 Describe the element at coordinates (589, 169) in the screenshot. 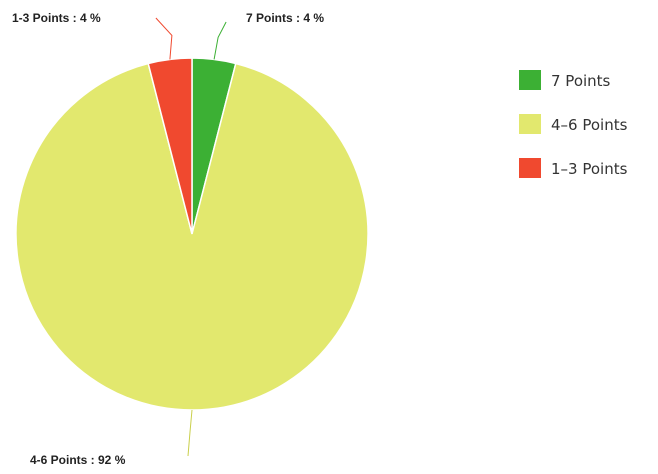

I see `legend-label-1-3-points: 1–3 Points` at that location.